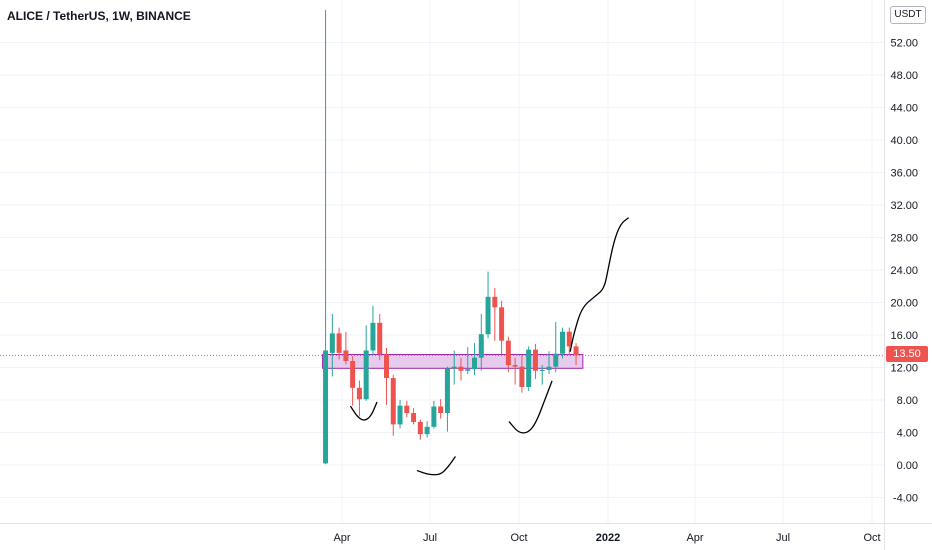  What do you see at coordinates (904, 369) in the screenshot?
I see `y-tick-label: 12.00` at bounding box center [904, 369].